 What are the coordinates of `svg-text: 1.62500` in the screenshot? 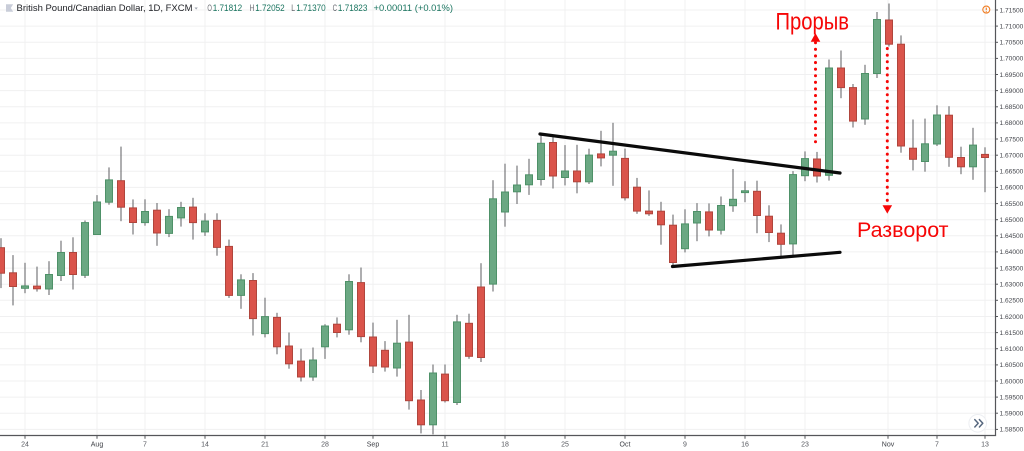 It's located at (1012, 301).